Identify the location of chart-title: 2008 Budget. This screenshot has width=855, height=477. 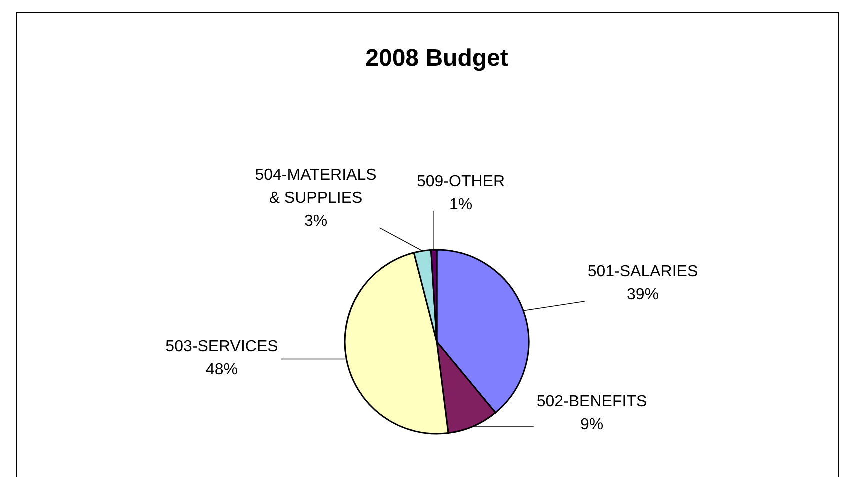
(437, 58).